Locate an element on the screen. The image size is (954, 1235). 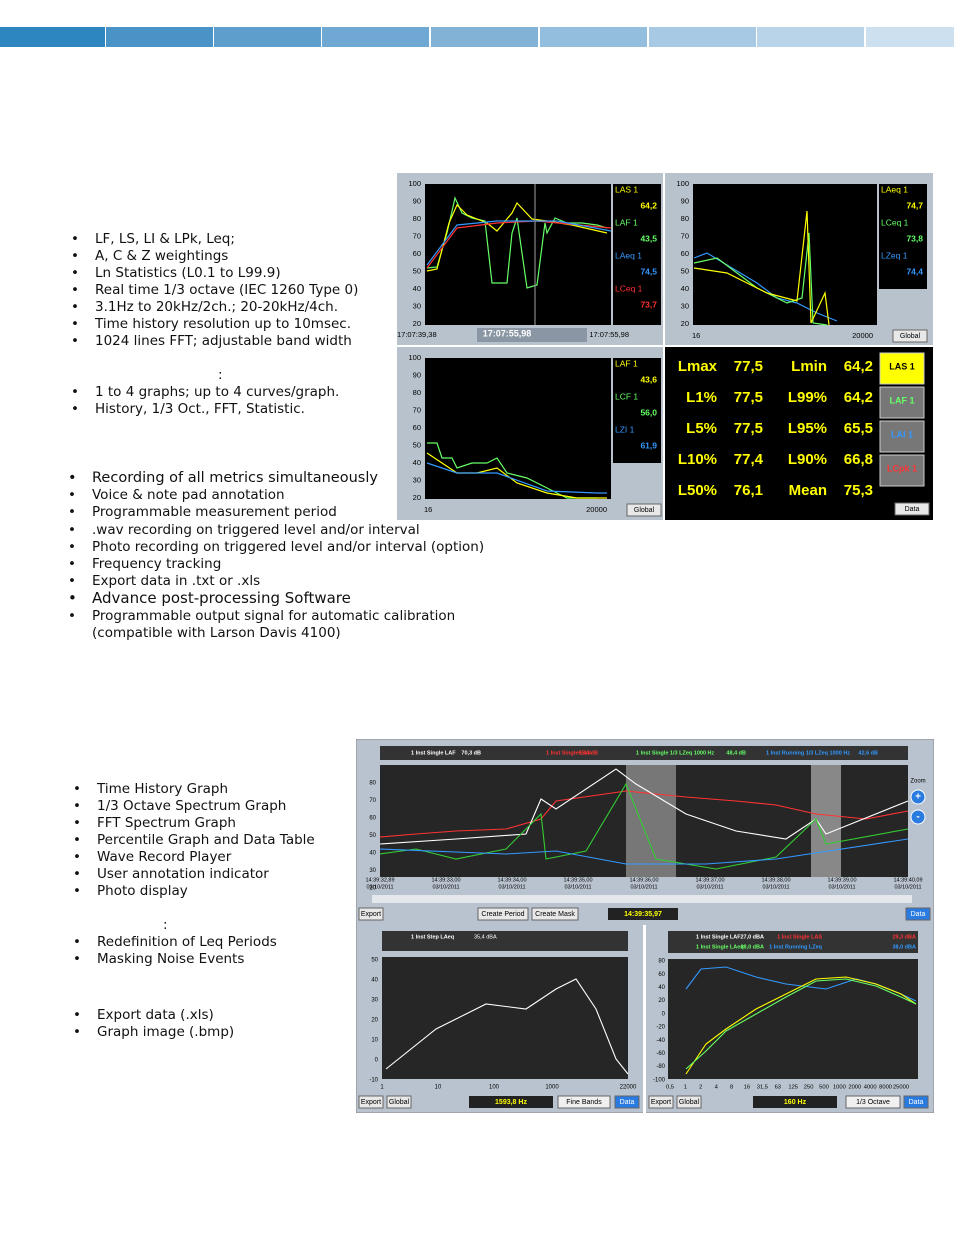
label: 1 Inst Single LAS is located at coordinates (568, 753).